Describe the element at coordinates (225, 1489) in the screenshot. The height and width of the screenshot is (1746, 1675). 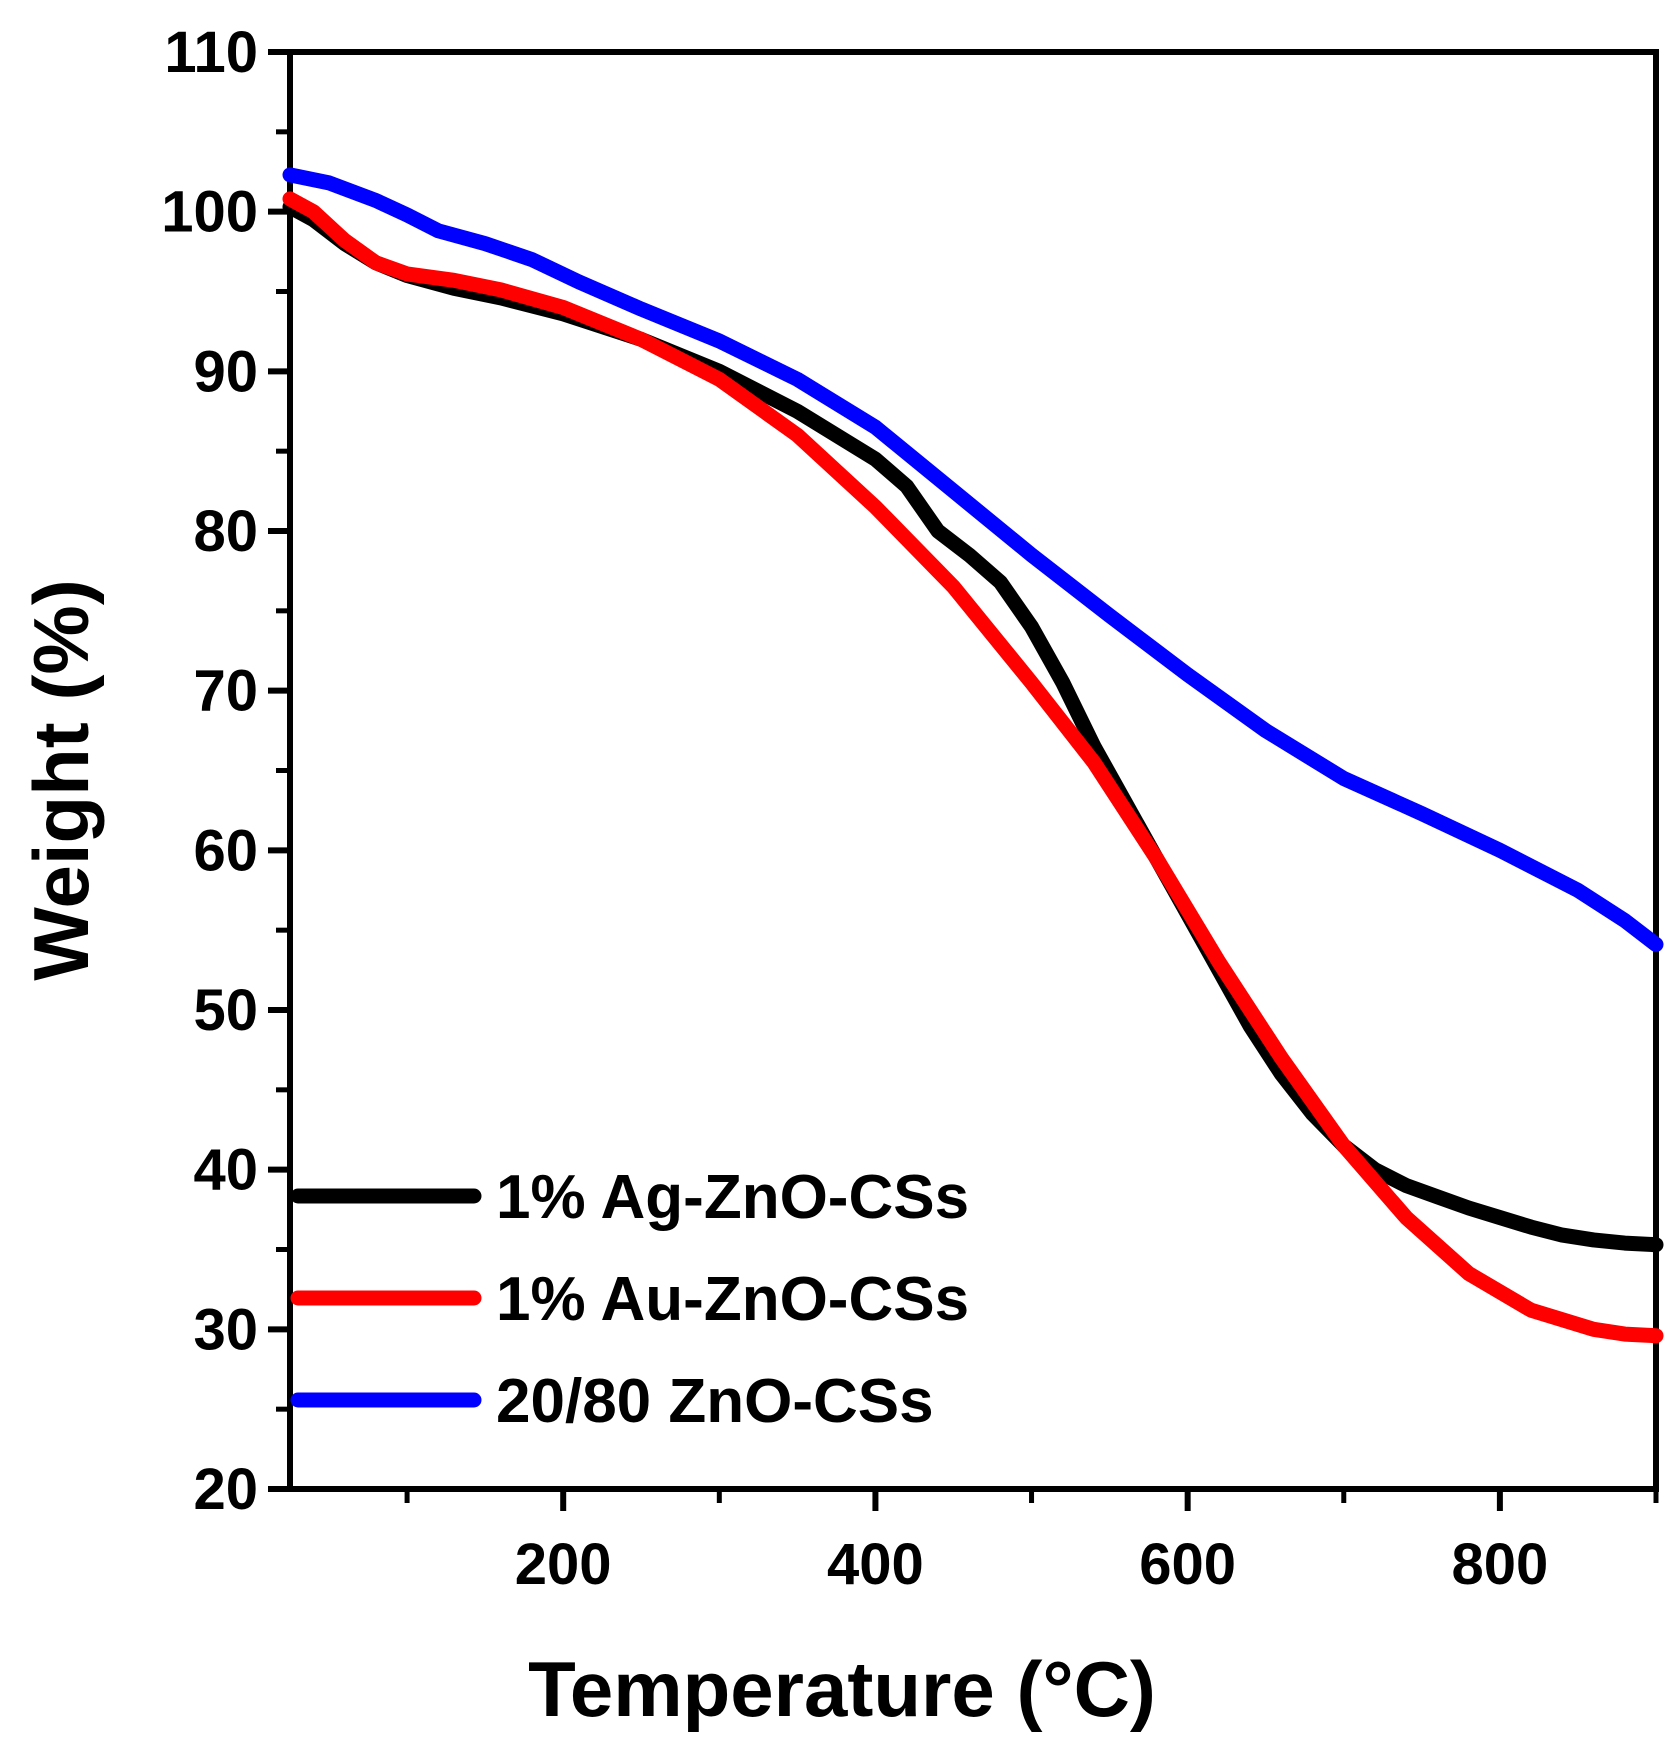
I see `y-tick-label: 20` at that location.